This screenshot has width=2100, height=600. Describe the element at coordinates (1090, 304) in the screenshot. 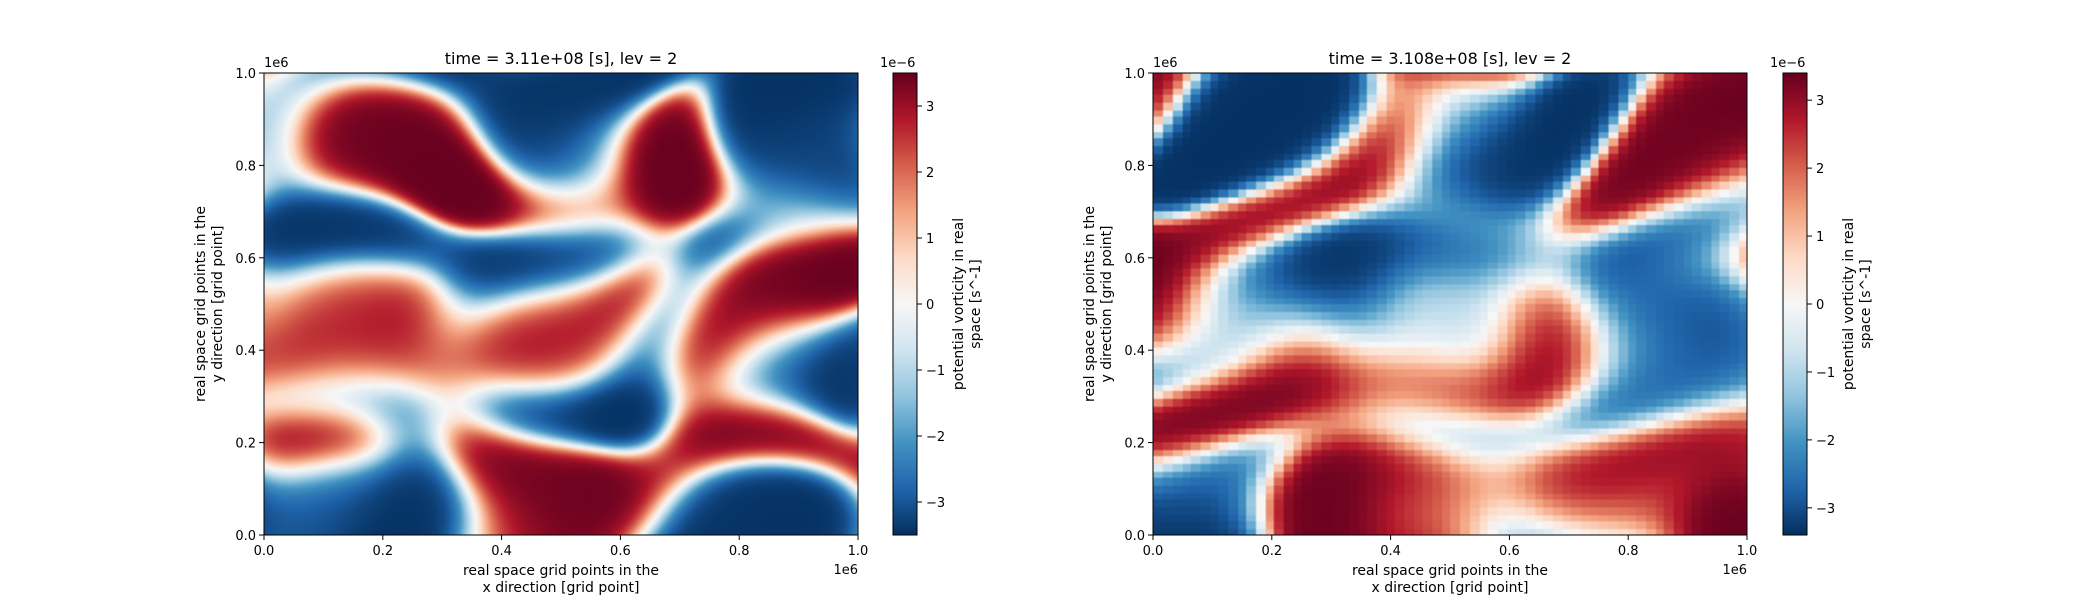

I see `panel-2-y-label-line-1: real space grid points in the` at that location.